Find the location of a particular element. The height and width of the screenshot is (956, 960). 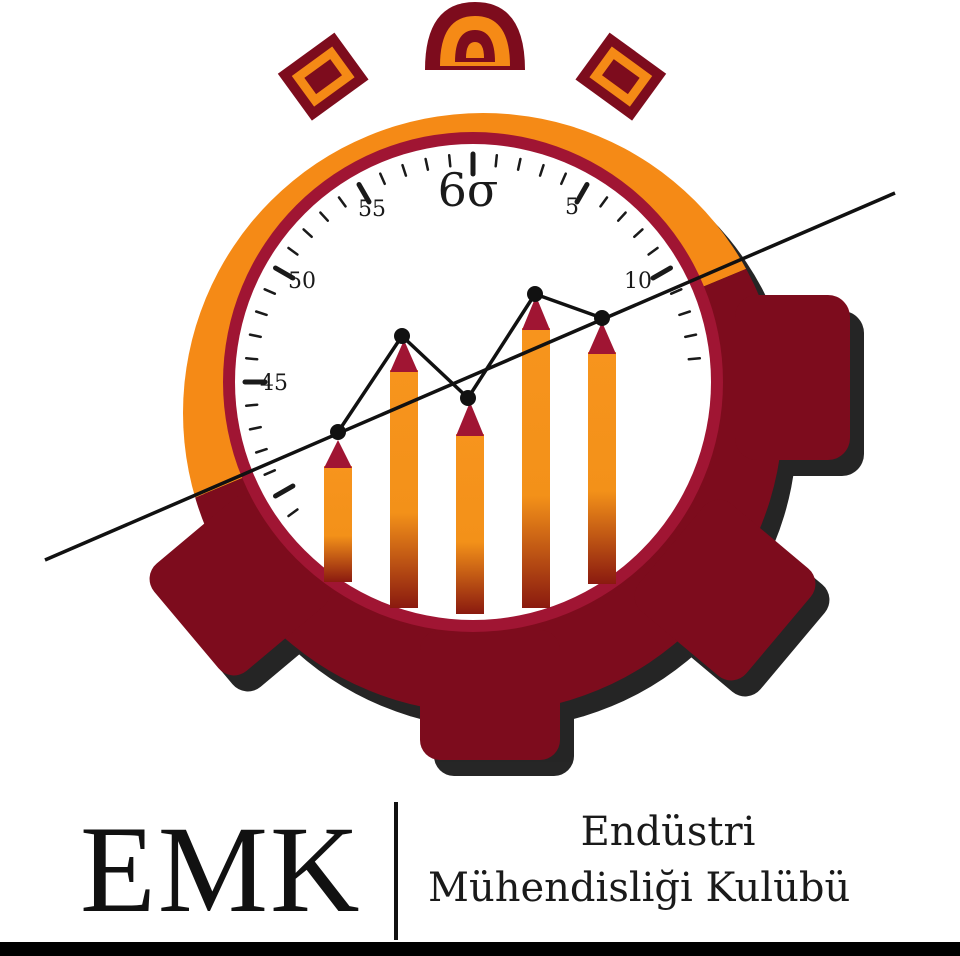

bottom-bar is located at coordinates (480, 949).